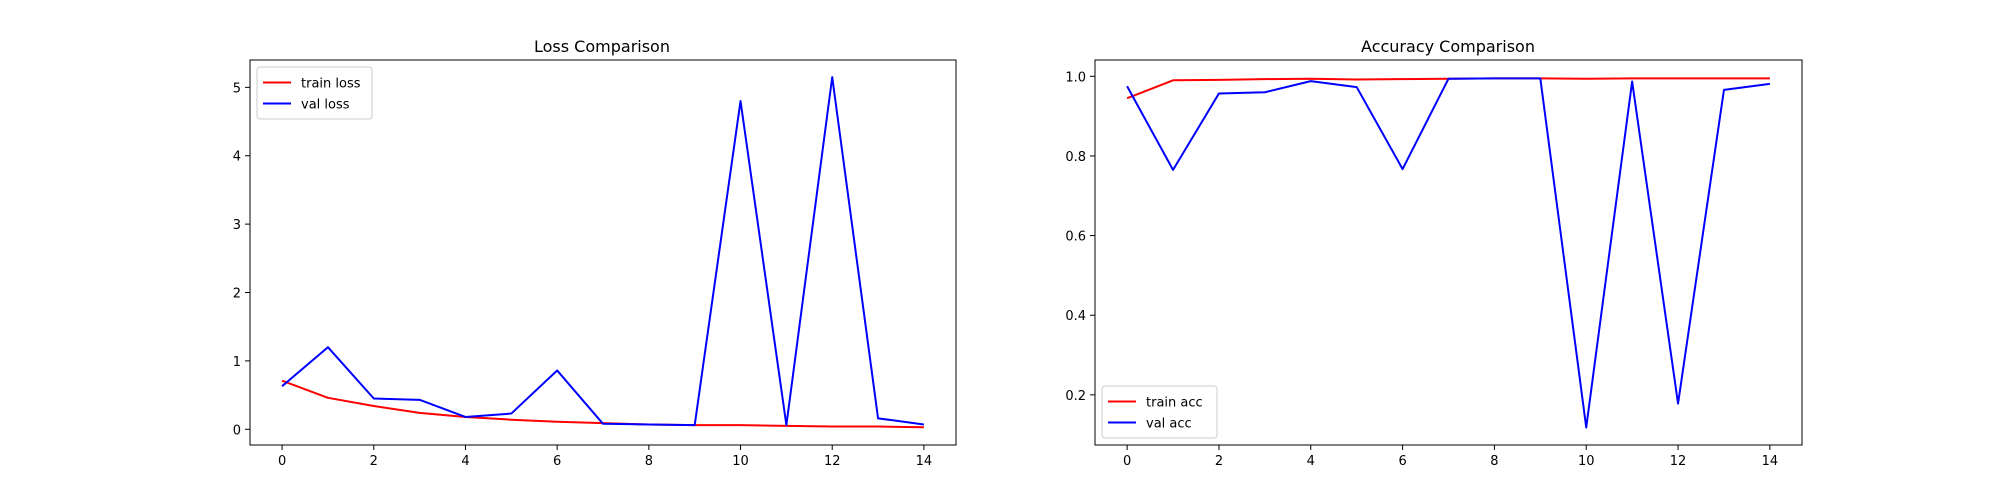 The width and height of the screenshot is (2000, 500). I want to click on val-loss-legend-label: val loss, so click(325, 105).